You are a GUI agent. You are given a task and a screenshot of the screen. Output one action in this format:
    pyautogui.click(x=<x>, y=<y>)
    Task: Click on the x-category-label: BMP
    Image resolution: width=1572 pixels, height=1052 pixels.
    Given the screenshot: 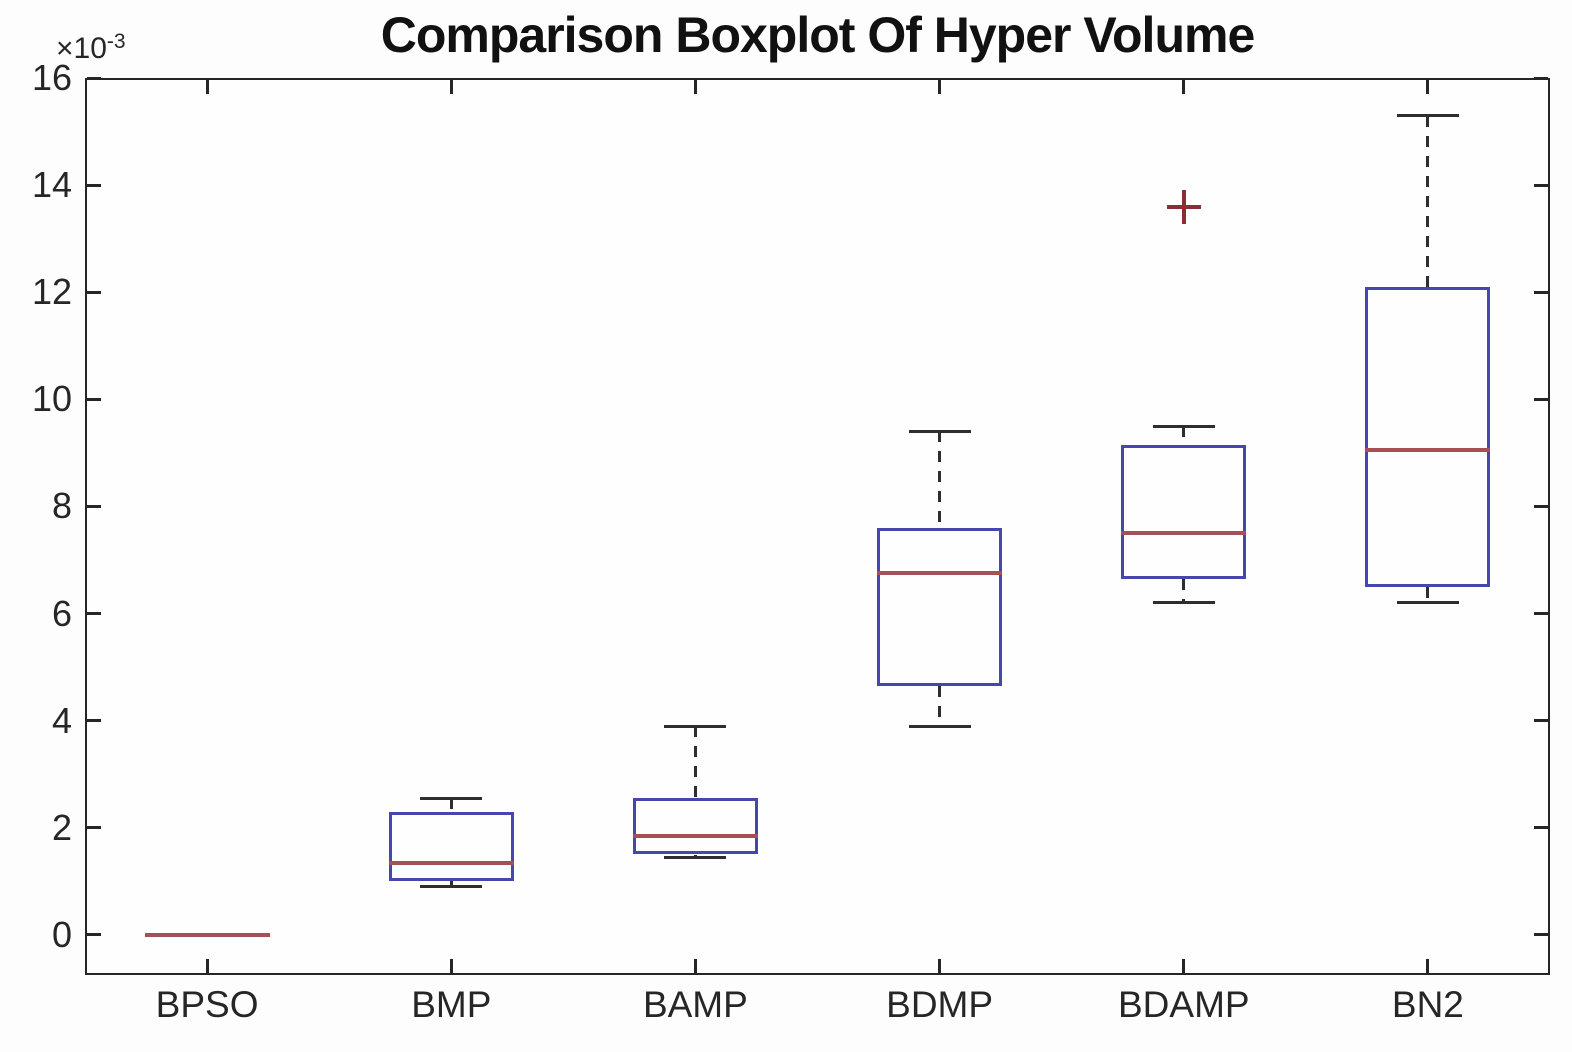 What is the action you would take?
    pyautogui.click(x=451, y=1004)
    